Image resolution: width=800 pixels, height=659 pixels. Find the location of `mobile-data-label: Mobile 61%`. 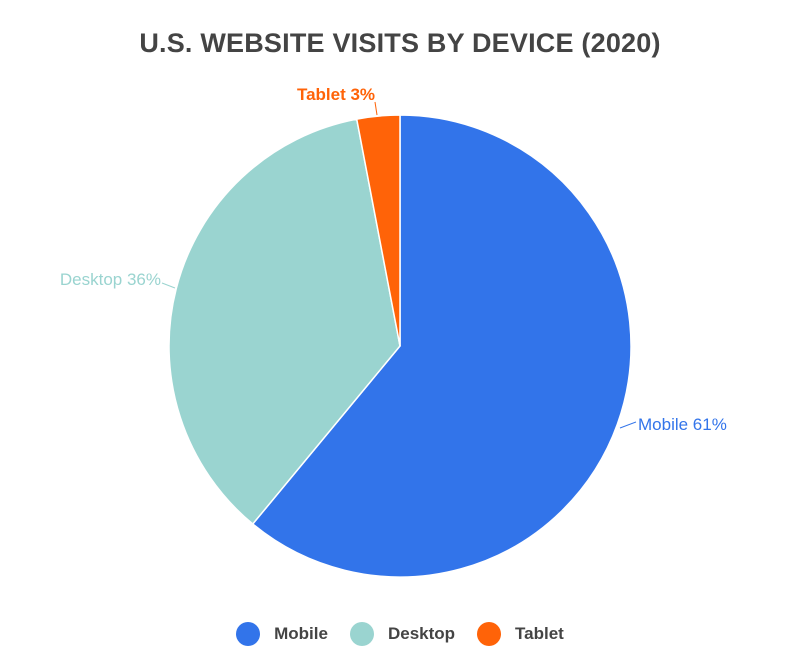

mobile-data-label: Mobile 61% is located at coordinates (682, 424).